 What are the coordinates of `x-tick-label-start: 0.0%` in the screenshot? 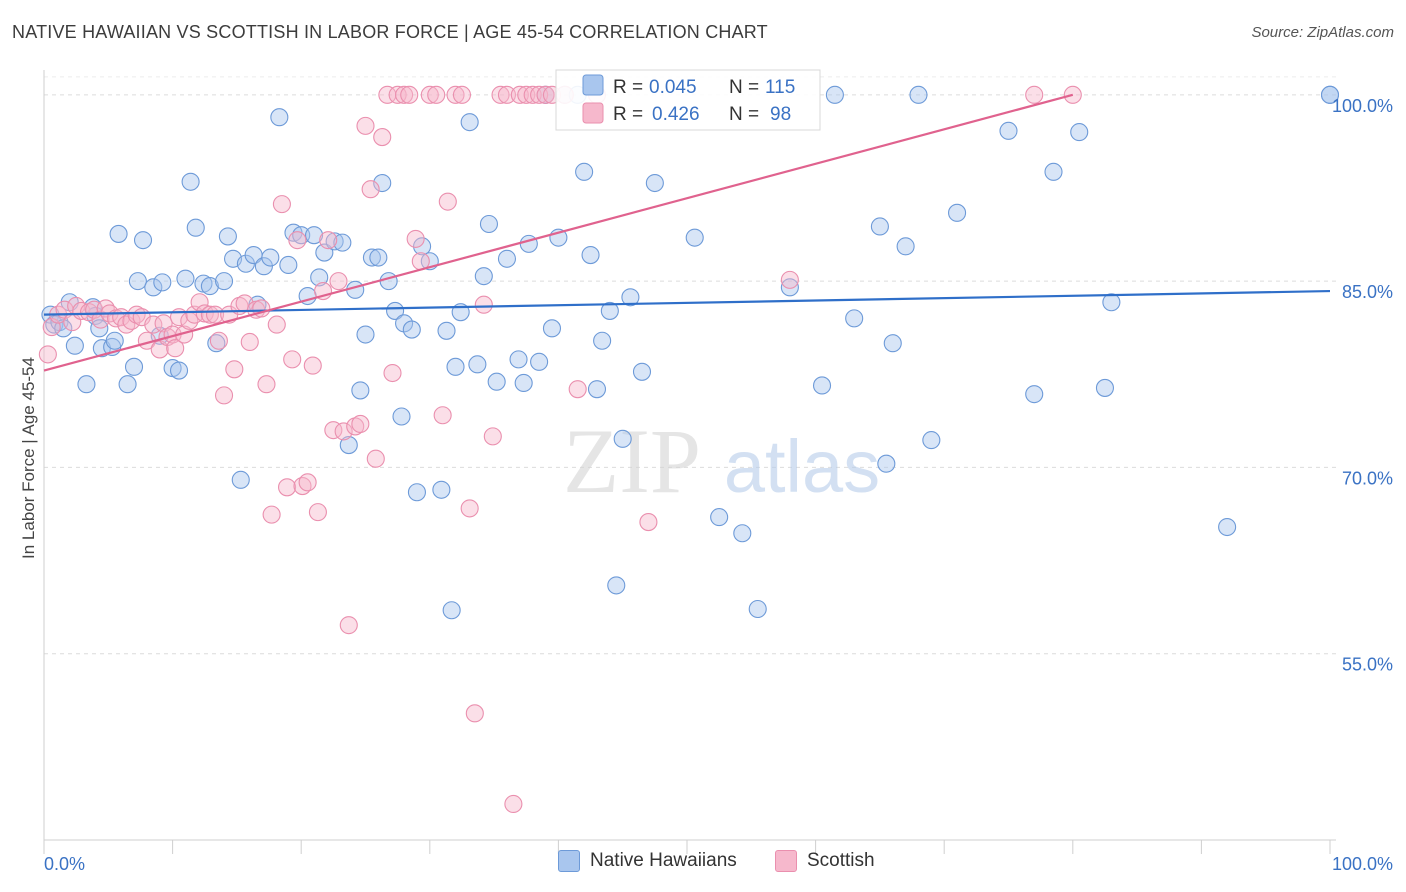 It's located at (64, 864).